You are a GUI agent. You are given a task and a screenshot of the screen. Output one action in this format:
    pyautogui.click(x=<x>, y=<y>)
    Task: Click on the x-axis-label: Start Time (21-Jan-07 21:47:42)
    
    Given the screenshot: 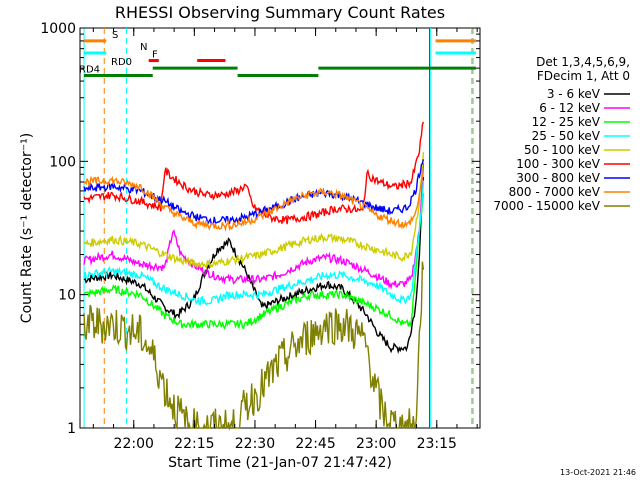 What is the action you would take?
    pyautogui.click(x=280, y=463)
    